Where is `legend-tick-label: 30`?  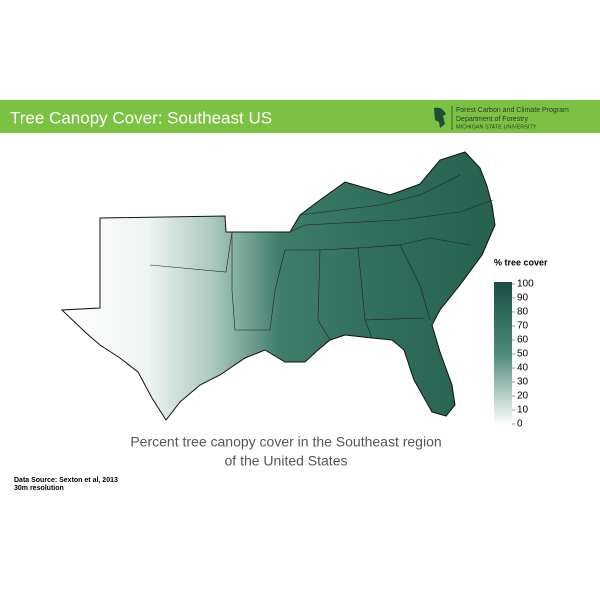 legend-tick-label: 30 is located at coordinates (523, 382).